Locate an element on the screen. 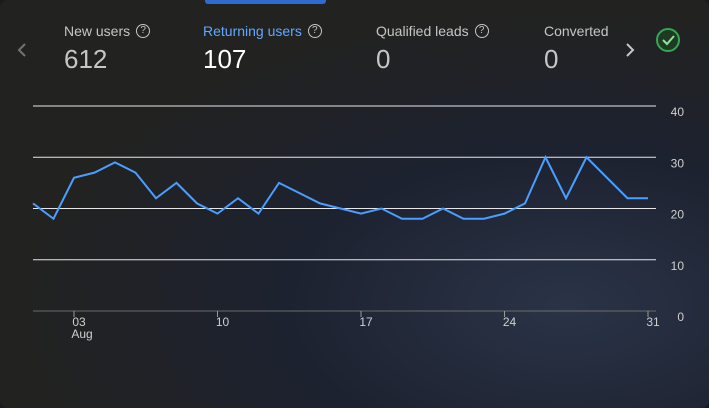 This screenshot has width=709, height=408. check-circle is located at coordinates (668, 40).